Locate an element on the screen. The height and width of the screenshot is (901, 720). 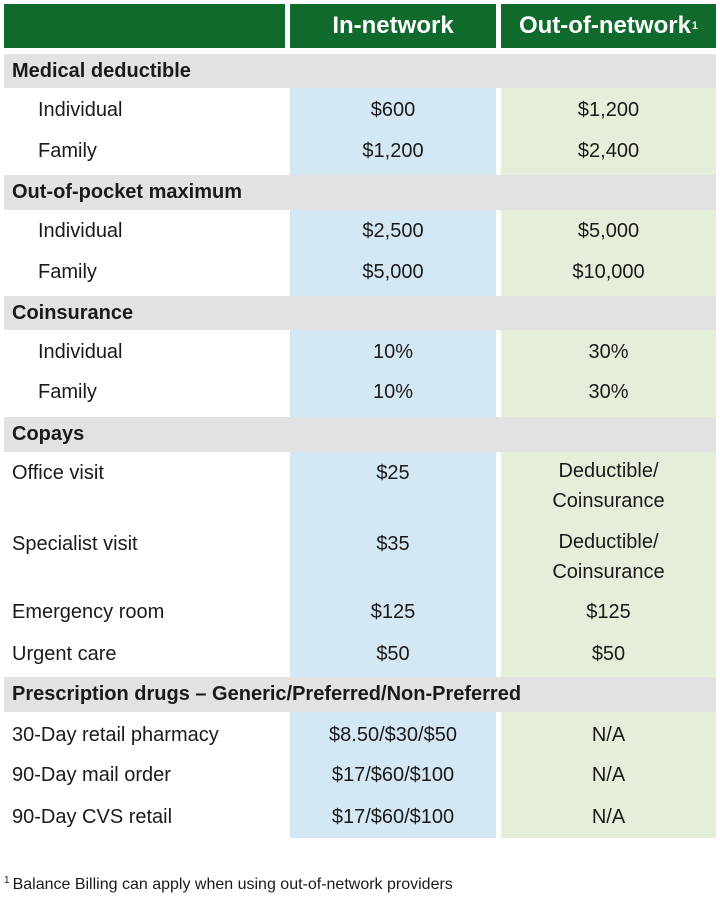
row-label: Emergency room is located at coordinates (88, 612).